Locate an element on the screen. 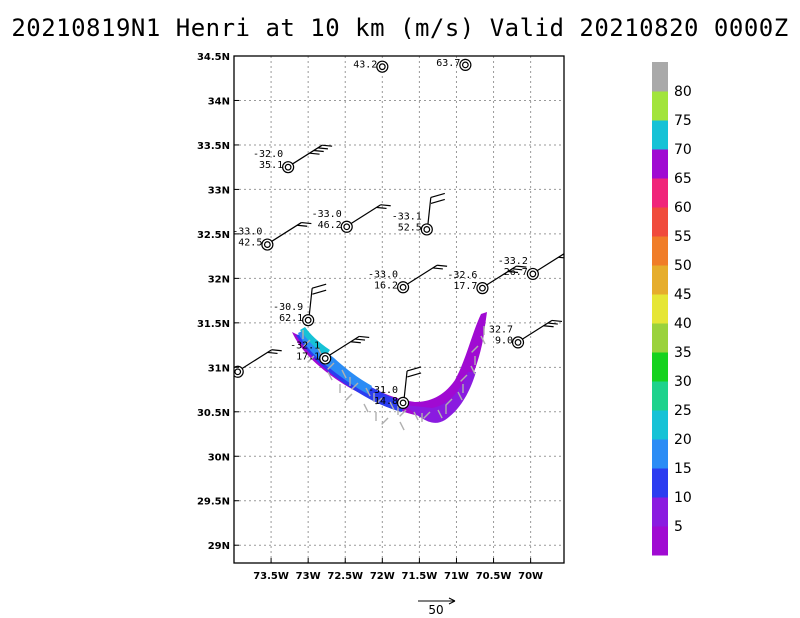  station is located at coordinates (258, 363).